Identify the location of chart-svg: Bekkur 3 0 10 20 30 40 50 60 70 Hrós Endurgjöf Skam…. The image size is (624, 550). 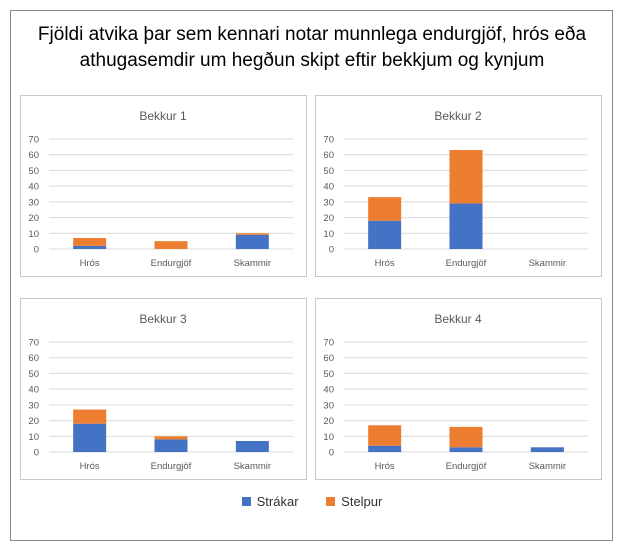
(160, 392).